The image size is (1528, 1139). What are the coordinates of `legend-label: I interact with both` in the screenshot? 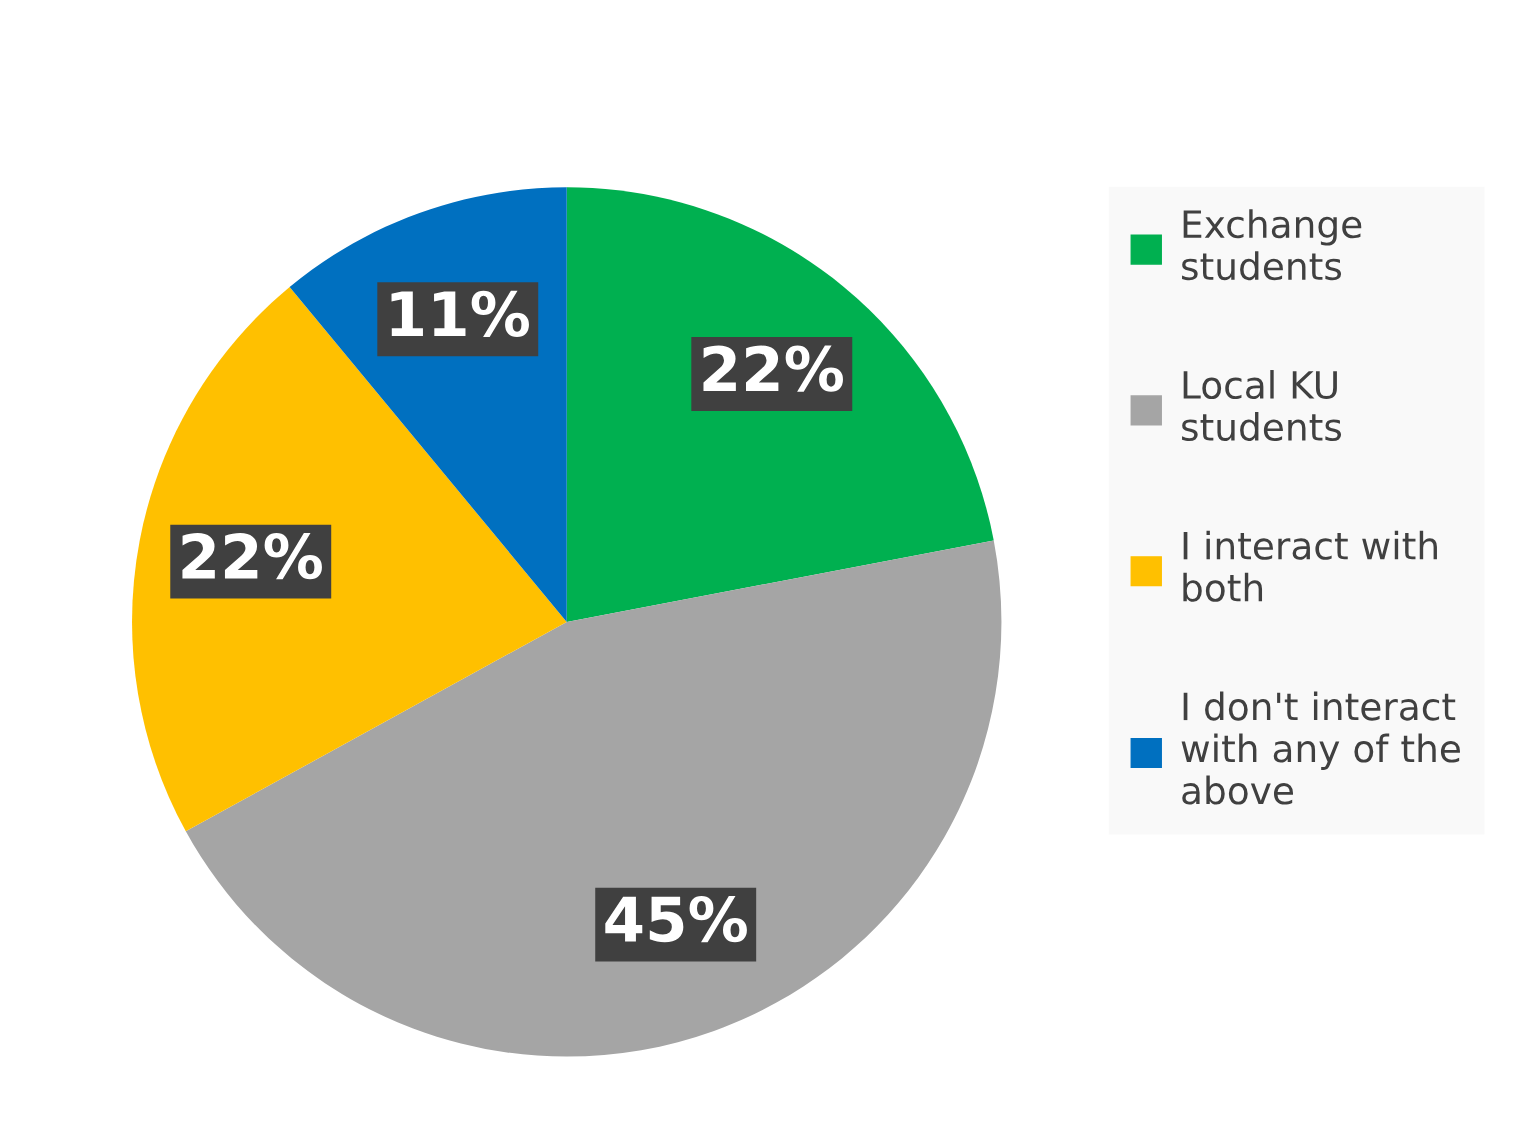 It's located at (1310, 566).